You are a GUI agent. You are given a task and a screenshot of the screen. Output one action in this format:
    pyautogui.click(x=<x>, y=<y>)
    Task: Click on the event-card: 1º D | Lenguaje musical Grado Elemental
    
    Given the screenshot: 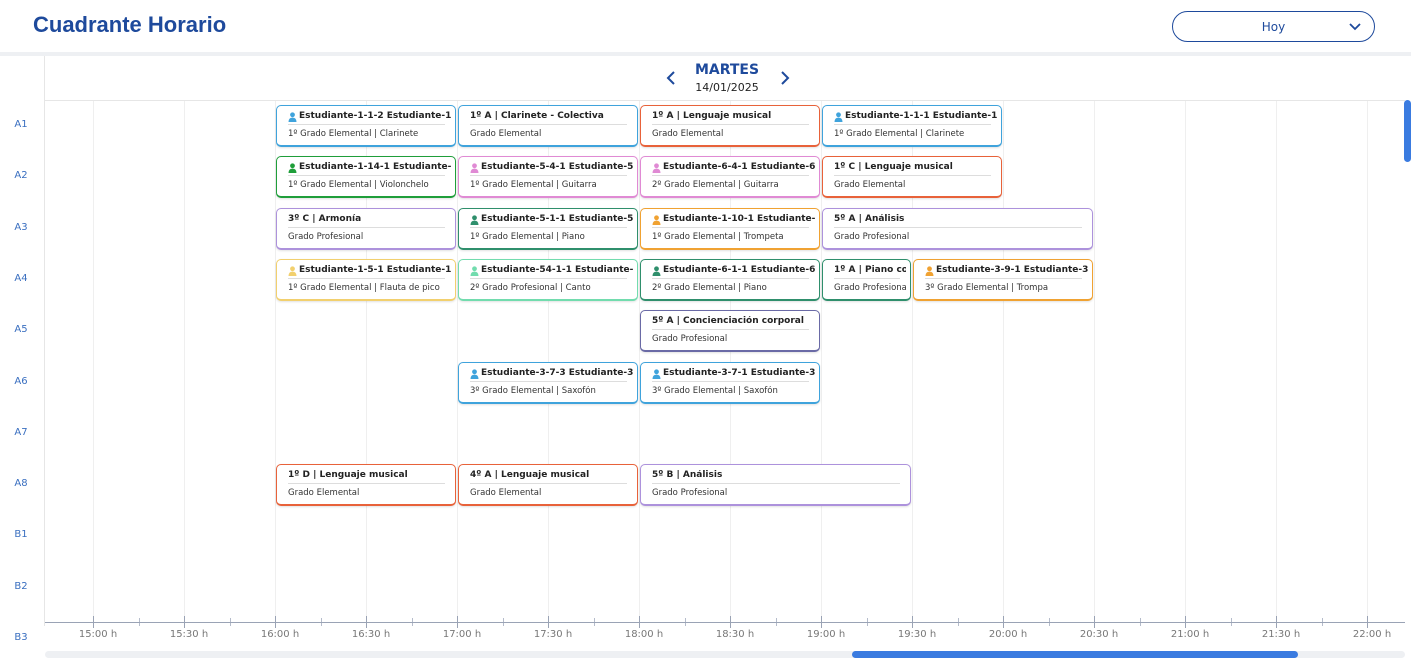 What is the action you would take?
    pyautogui.click(x=366, y=485)
    